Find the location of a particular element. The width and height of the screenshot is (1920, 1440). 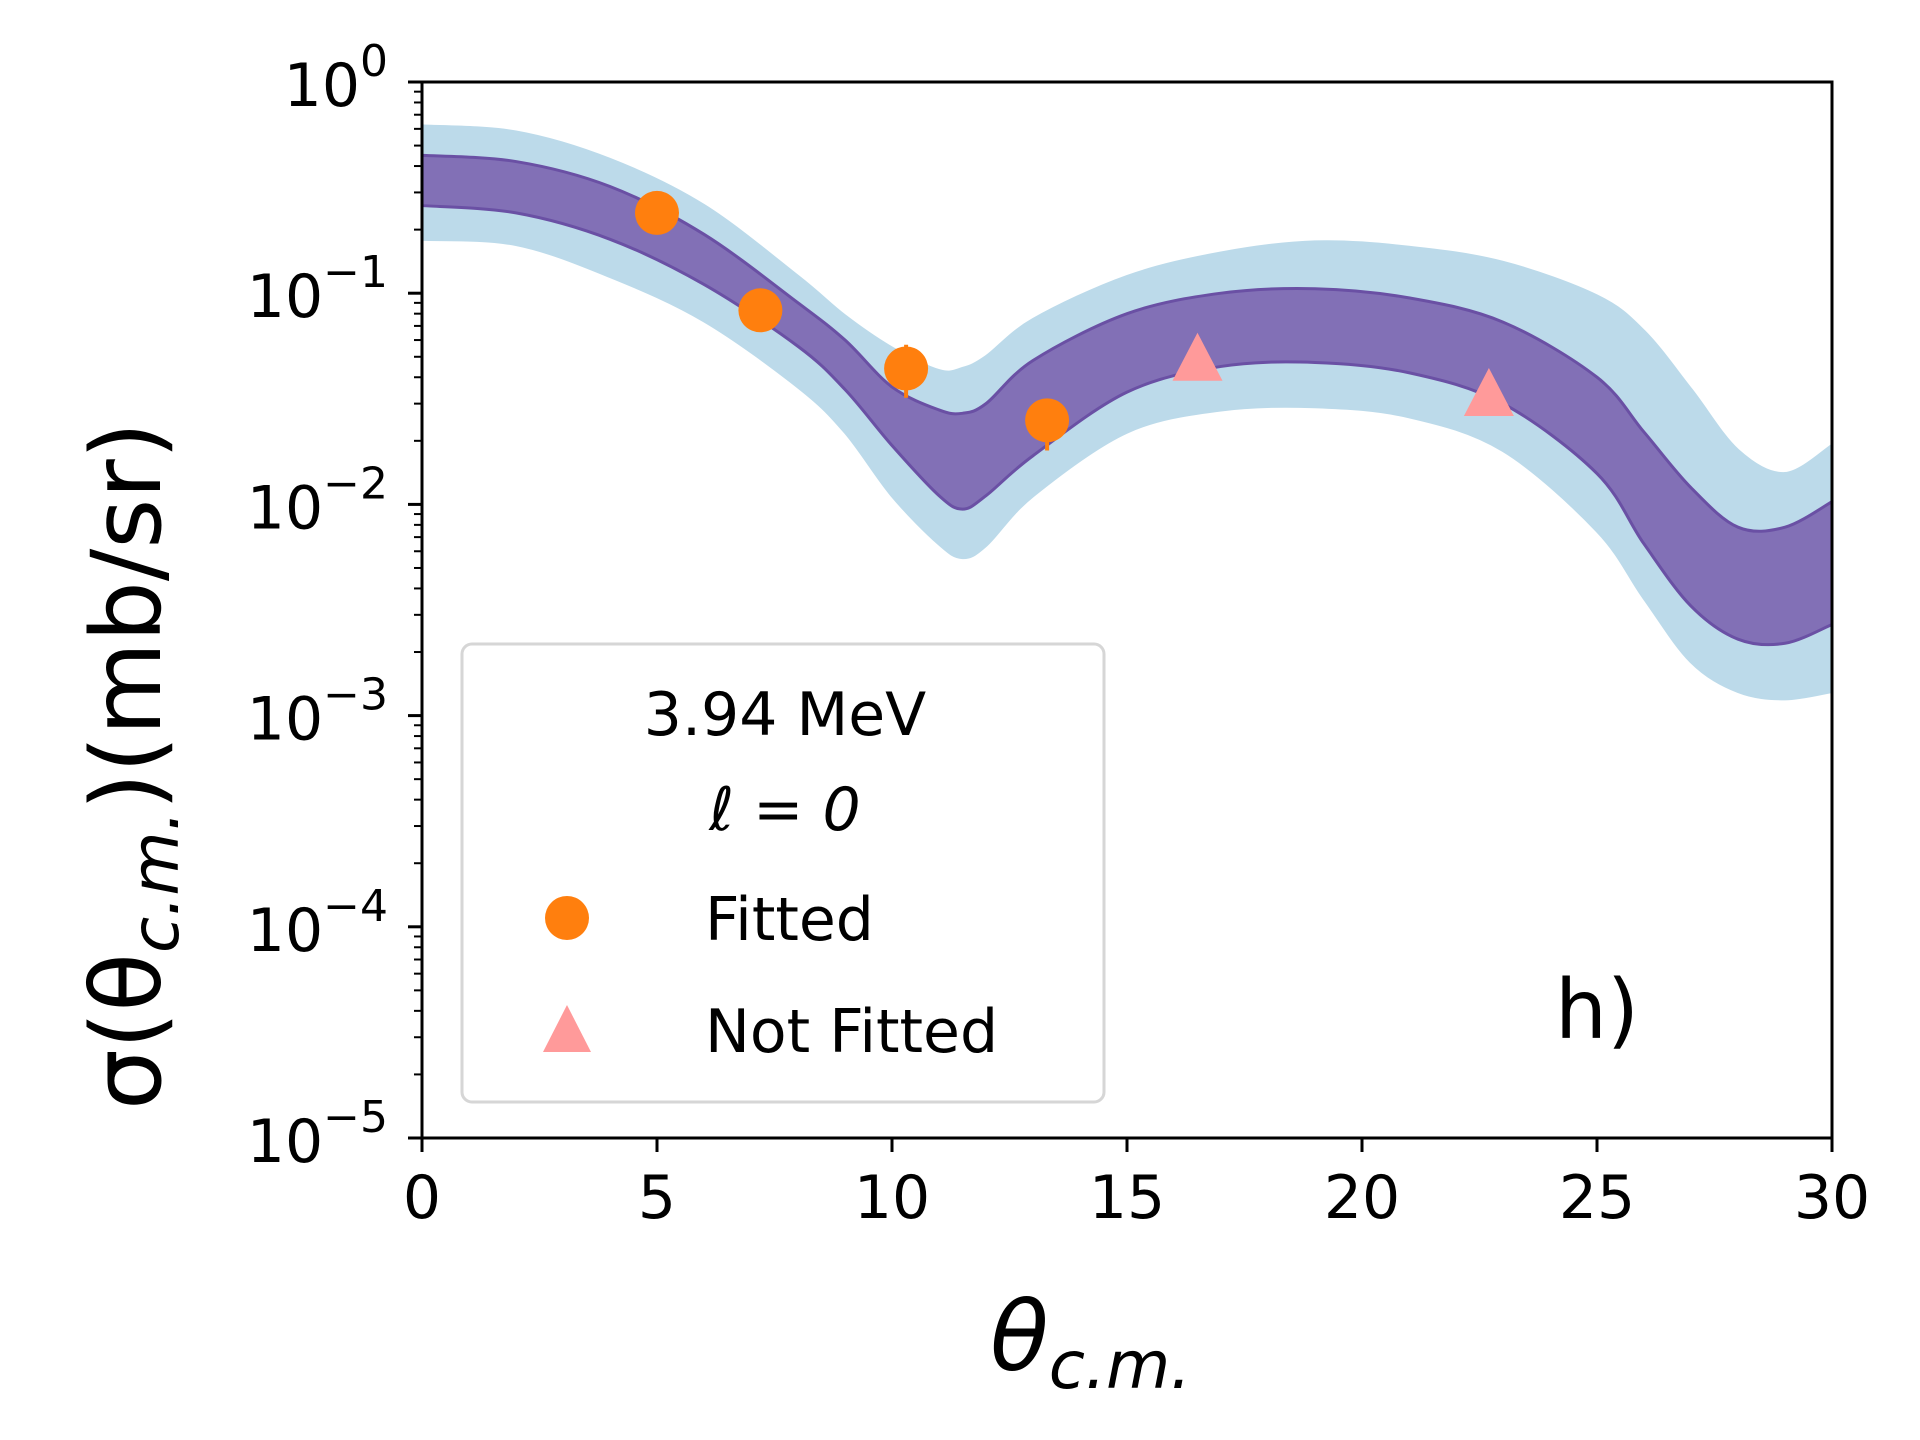

y-tick-label: 10⁻² is located at coordinates (317, 500).